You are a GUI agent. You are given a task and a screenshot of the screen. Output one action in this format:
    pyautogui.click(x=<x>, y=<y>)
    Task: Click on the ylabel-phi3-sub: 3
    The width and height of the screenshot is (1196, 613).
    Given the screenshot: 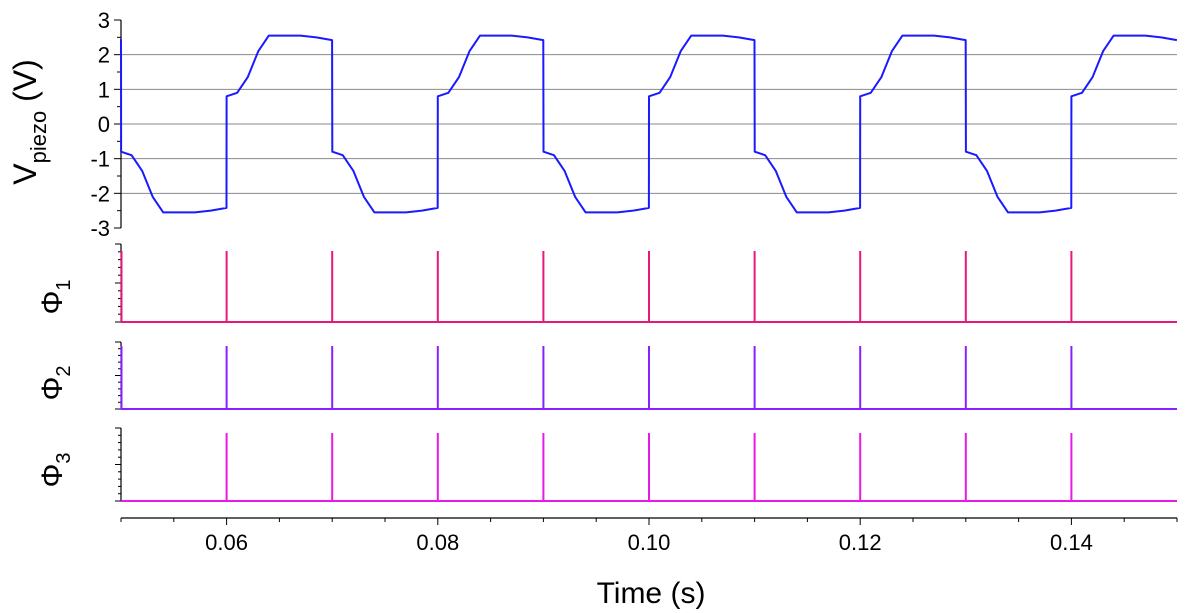 What is the action you would take?
    pyautogui.click(x=64, y=457)
    